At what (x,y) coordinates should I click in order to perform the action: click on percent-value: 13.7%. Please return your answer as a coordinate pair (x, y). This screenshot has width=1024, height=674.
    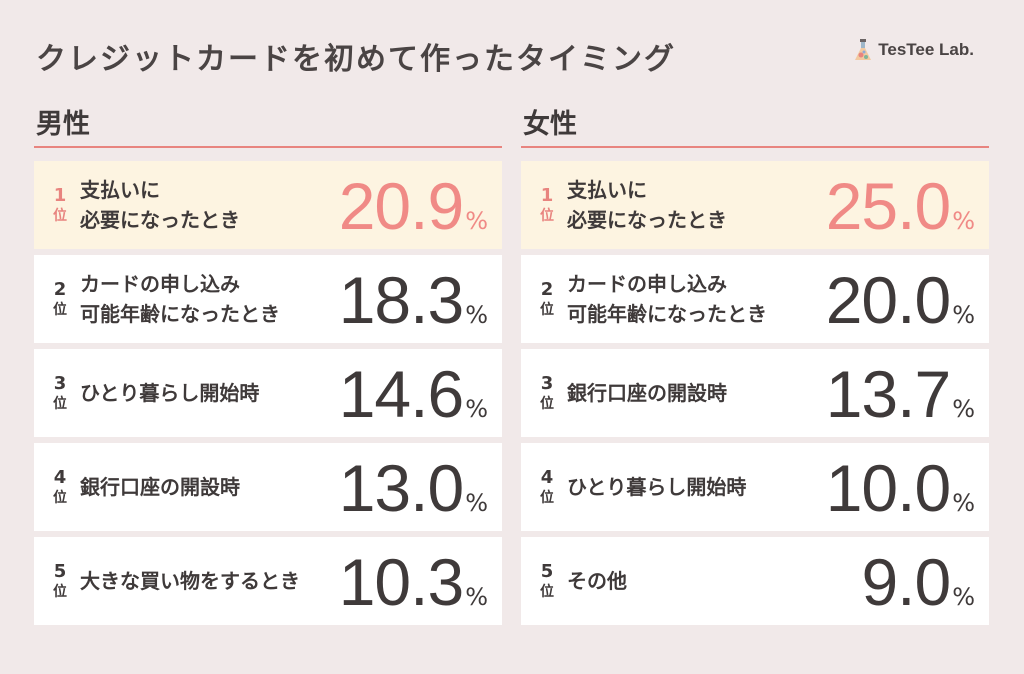
    Looking at the image, I should click on (900, 394).